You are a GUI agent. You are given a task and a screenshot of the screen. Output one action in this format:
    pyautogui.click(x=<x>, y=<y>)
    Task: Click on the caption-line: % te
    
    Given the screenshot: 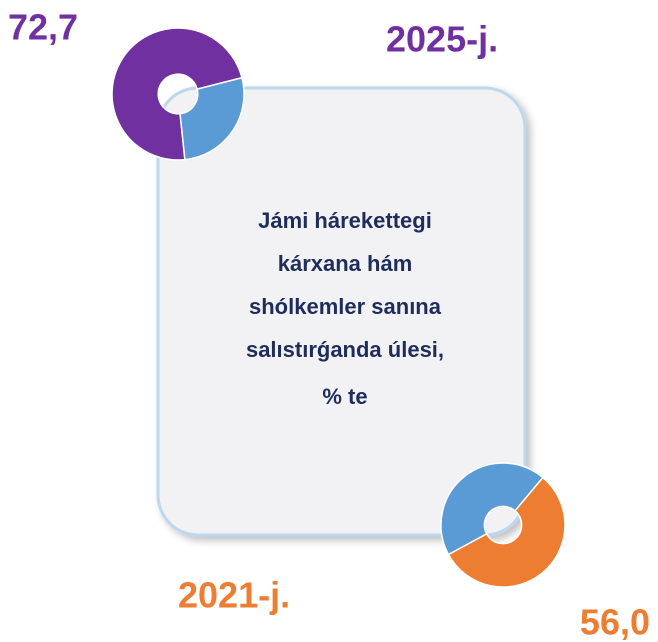 What is the action you would take?
    pyautogui.click(x=344, y=396)
    